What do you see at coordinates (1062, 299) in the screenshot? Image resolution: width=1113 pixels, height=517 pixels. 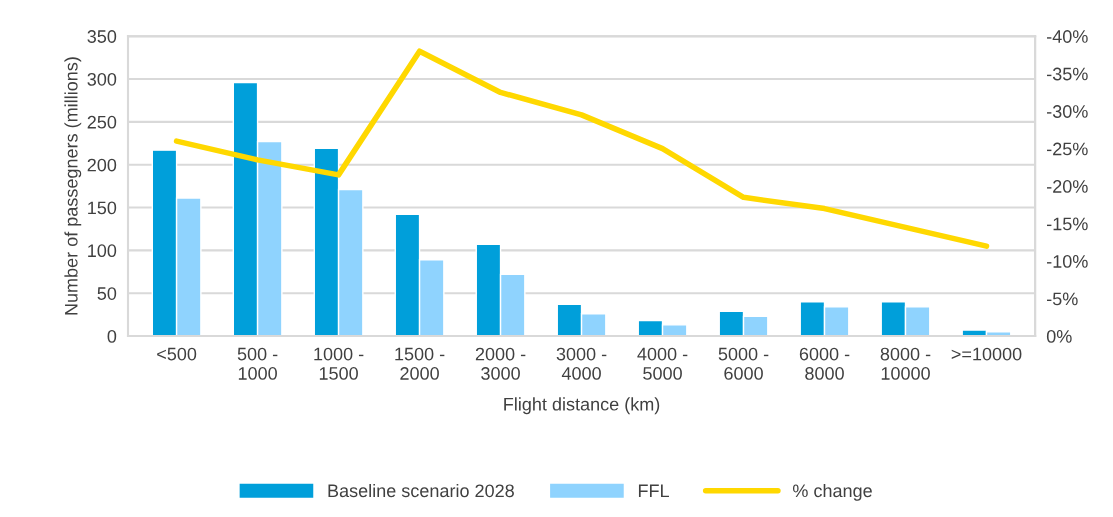 I see `y2-tick-label: -5%` at bounding box center [1062, 299].